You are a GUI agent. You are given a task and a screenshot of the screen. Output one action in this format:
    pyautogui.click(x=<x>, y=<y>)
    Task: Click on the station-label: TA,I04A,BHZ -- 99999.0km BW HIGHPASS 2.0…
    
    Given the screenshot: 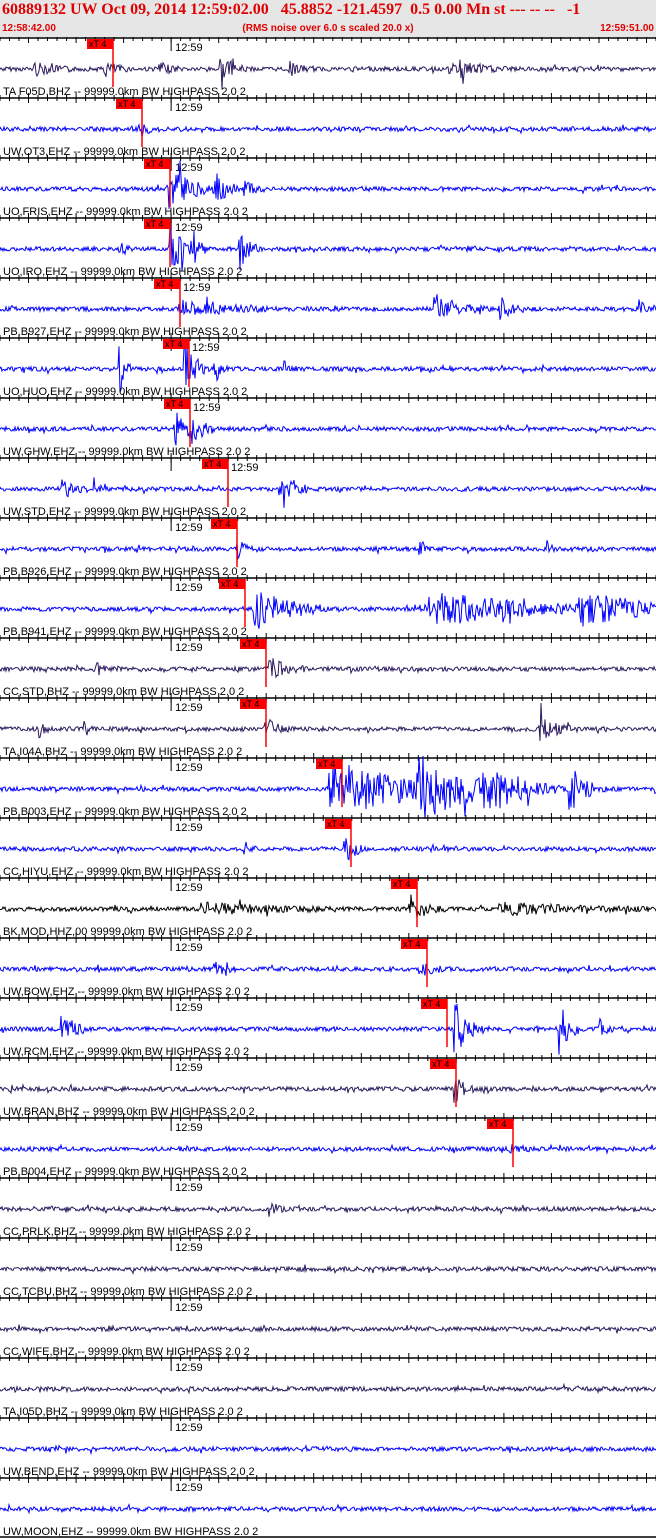 What is the action you would take?
    pyautogui.click(x=122, y=752)
    